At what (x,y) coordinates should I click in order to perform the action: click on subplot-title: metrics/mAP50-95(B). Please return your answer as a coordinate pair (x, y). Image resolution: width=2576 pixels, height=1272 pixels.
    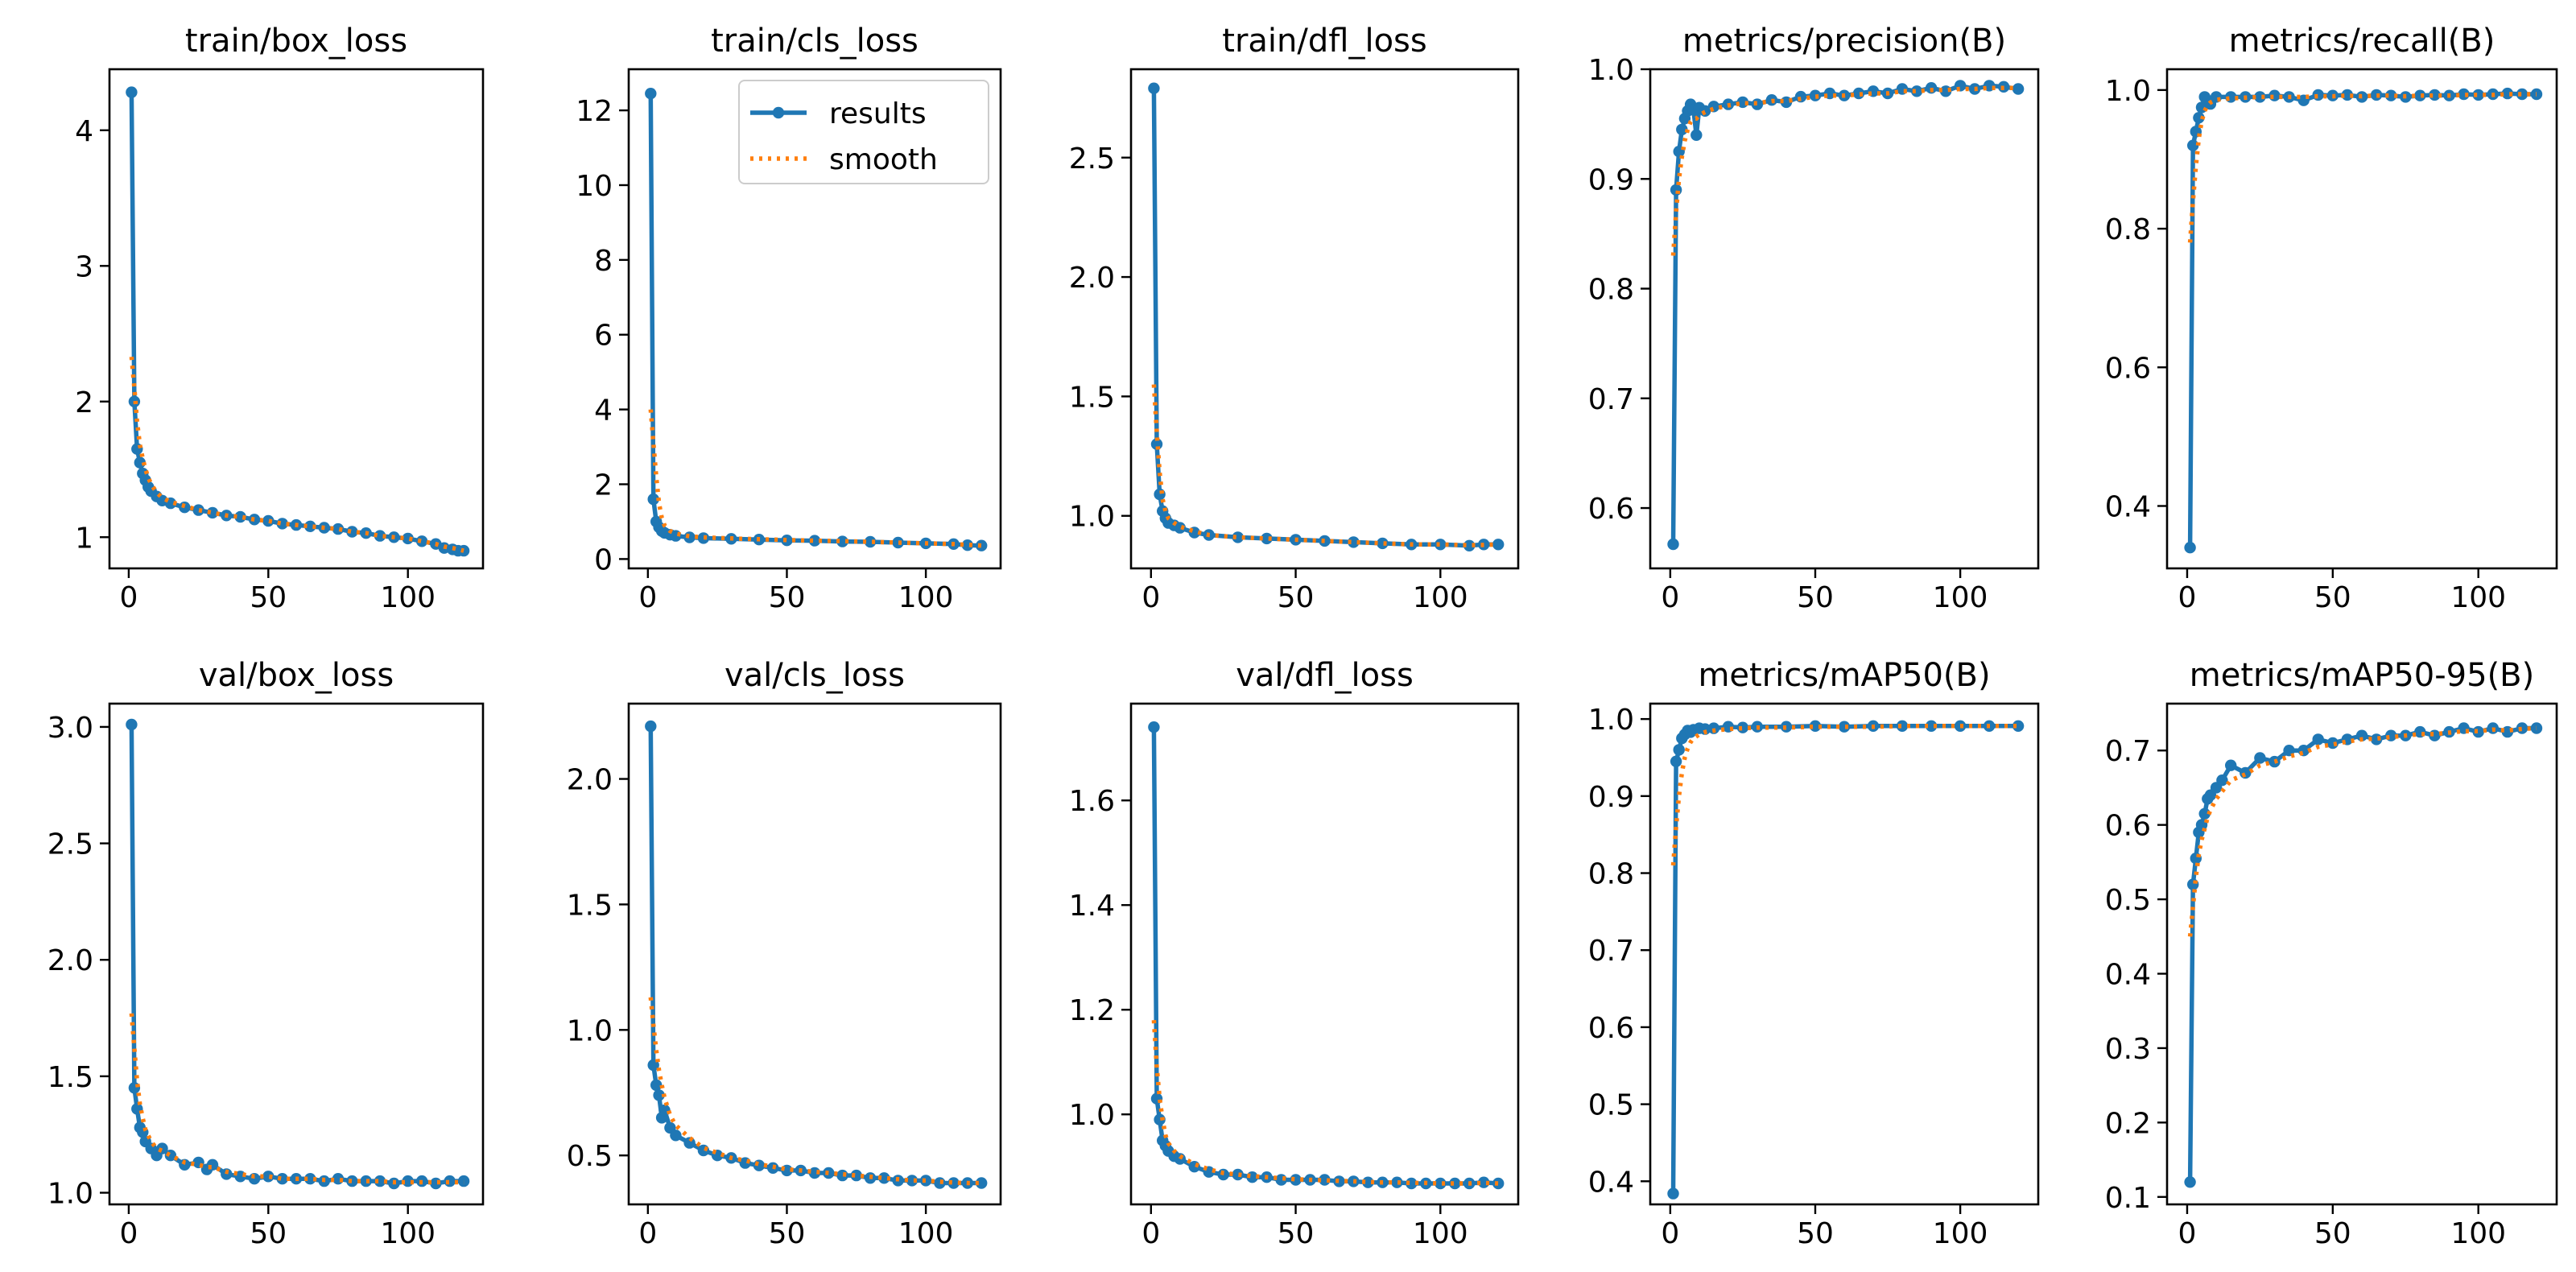
    Looking at the image, I should click on (2362, 675).